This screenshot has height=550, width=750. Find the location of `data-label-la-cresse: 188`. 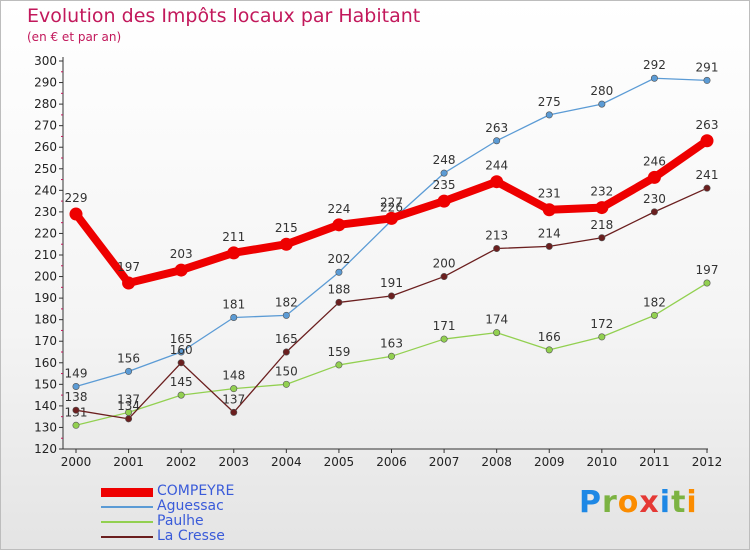

data-label-la-cresse: 188 is located at coordinates (338, 289).